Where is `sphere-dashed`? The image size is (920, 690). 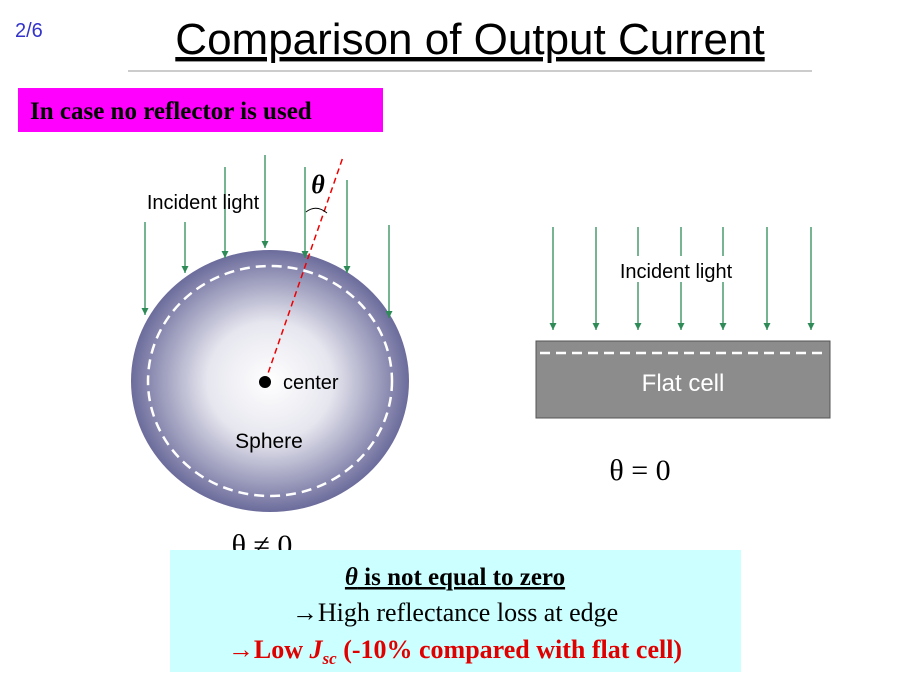 sphere-dashed is located at coordinates (270, 381).